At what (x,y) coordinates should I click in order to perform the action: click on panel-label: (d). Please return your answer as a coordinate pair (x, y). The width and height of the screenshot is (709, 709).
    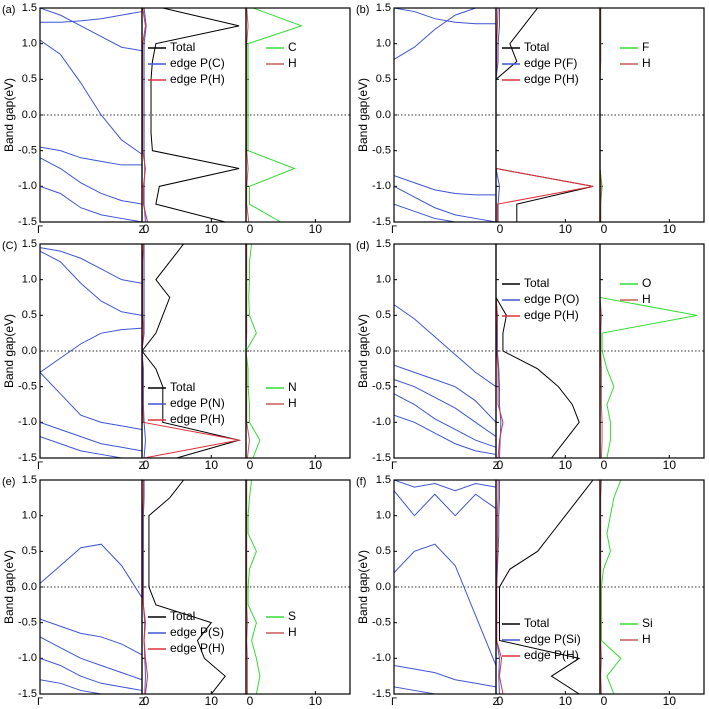
    Looking at the image, I should click on (362, 246).